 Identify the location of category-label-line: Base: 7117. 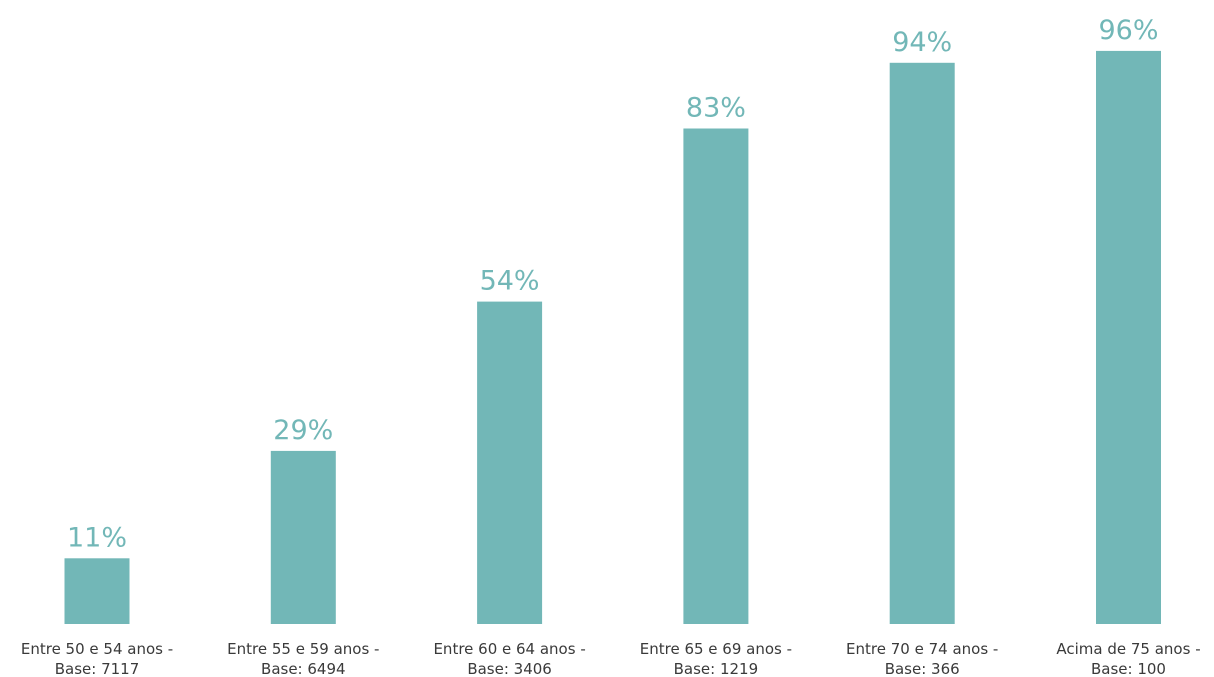
(97, 668).